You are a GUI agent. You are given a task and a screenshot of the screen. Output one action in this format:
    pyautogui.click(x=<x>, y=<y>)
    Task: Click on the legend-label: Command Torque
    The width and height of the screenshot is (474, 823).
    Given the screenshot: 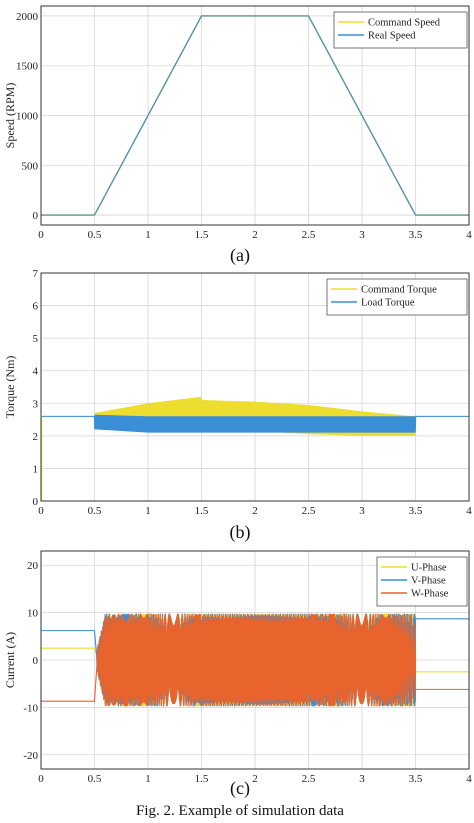 What is the action you would take?
    pyautogui.click(x=399, y=290)
    